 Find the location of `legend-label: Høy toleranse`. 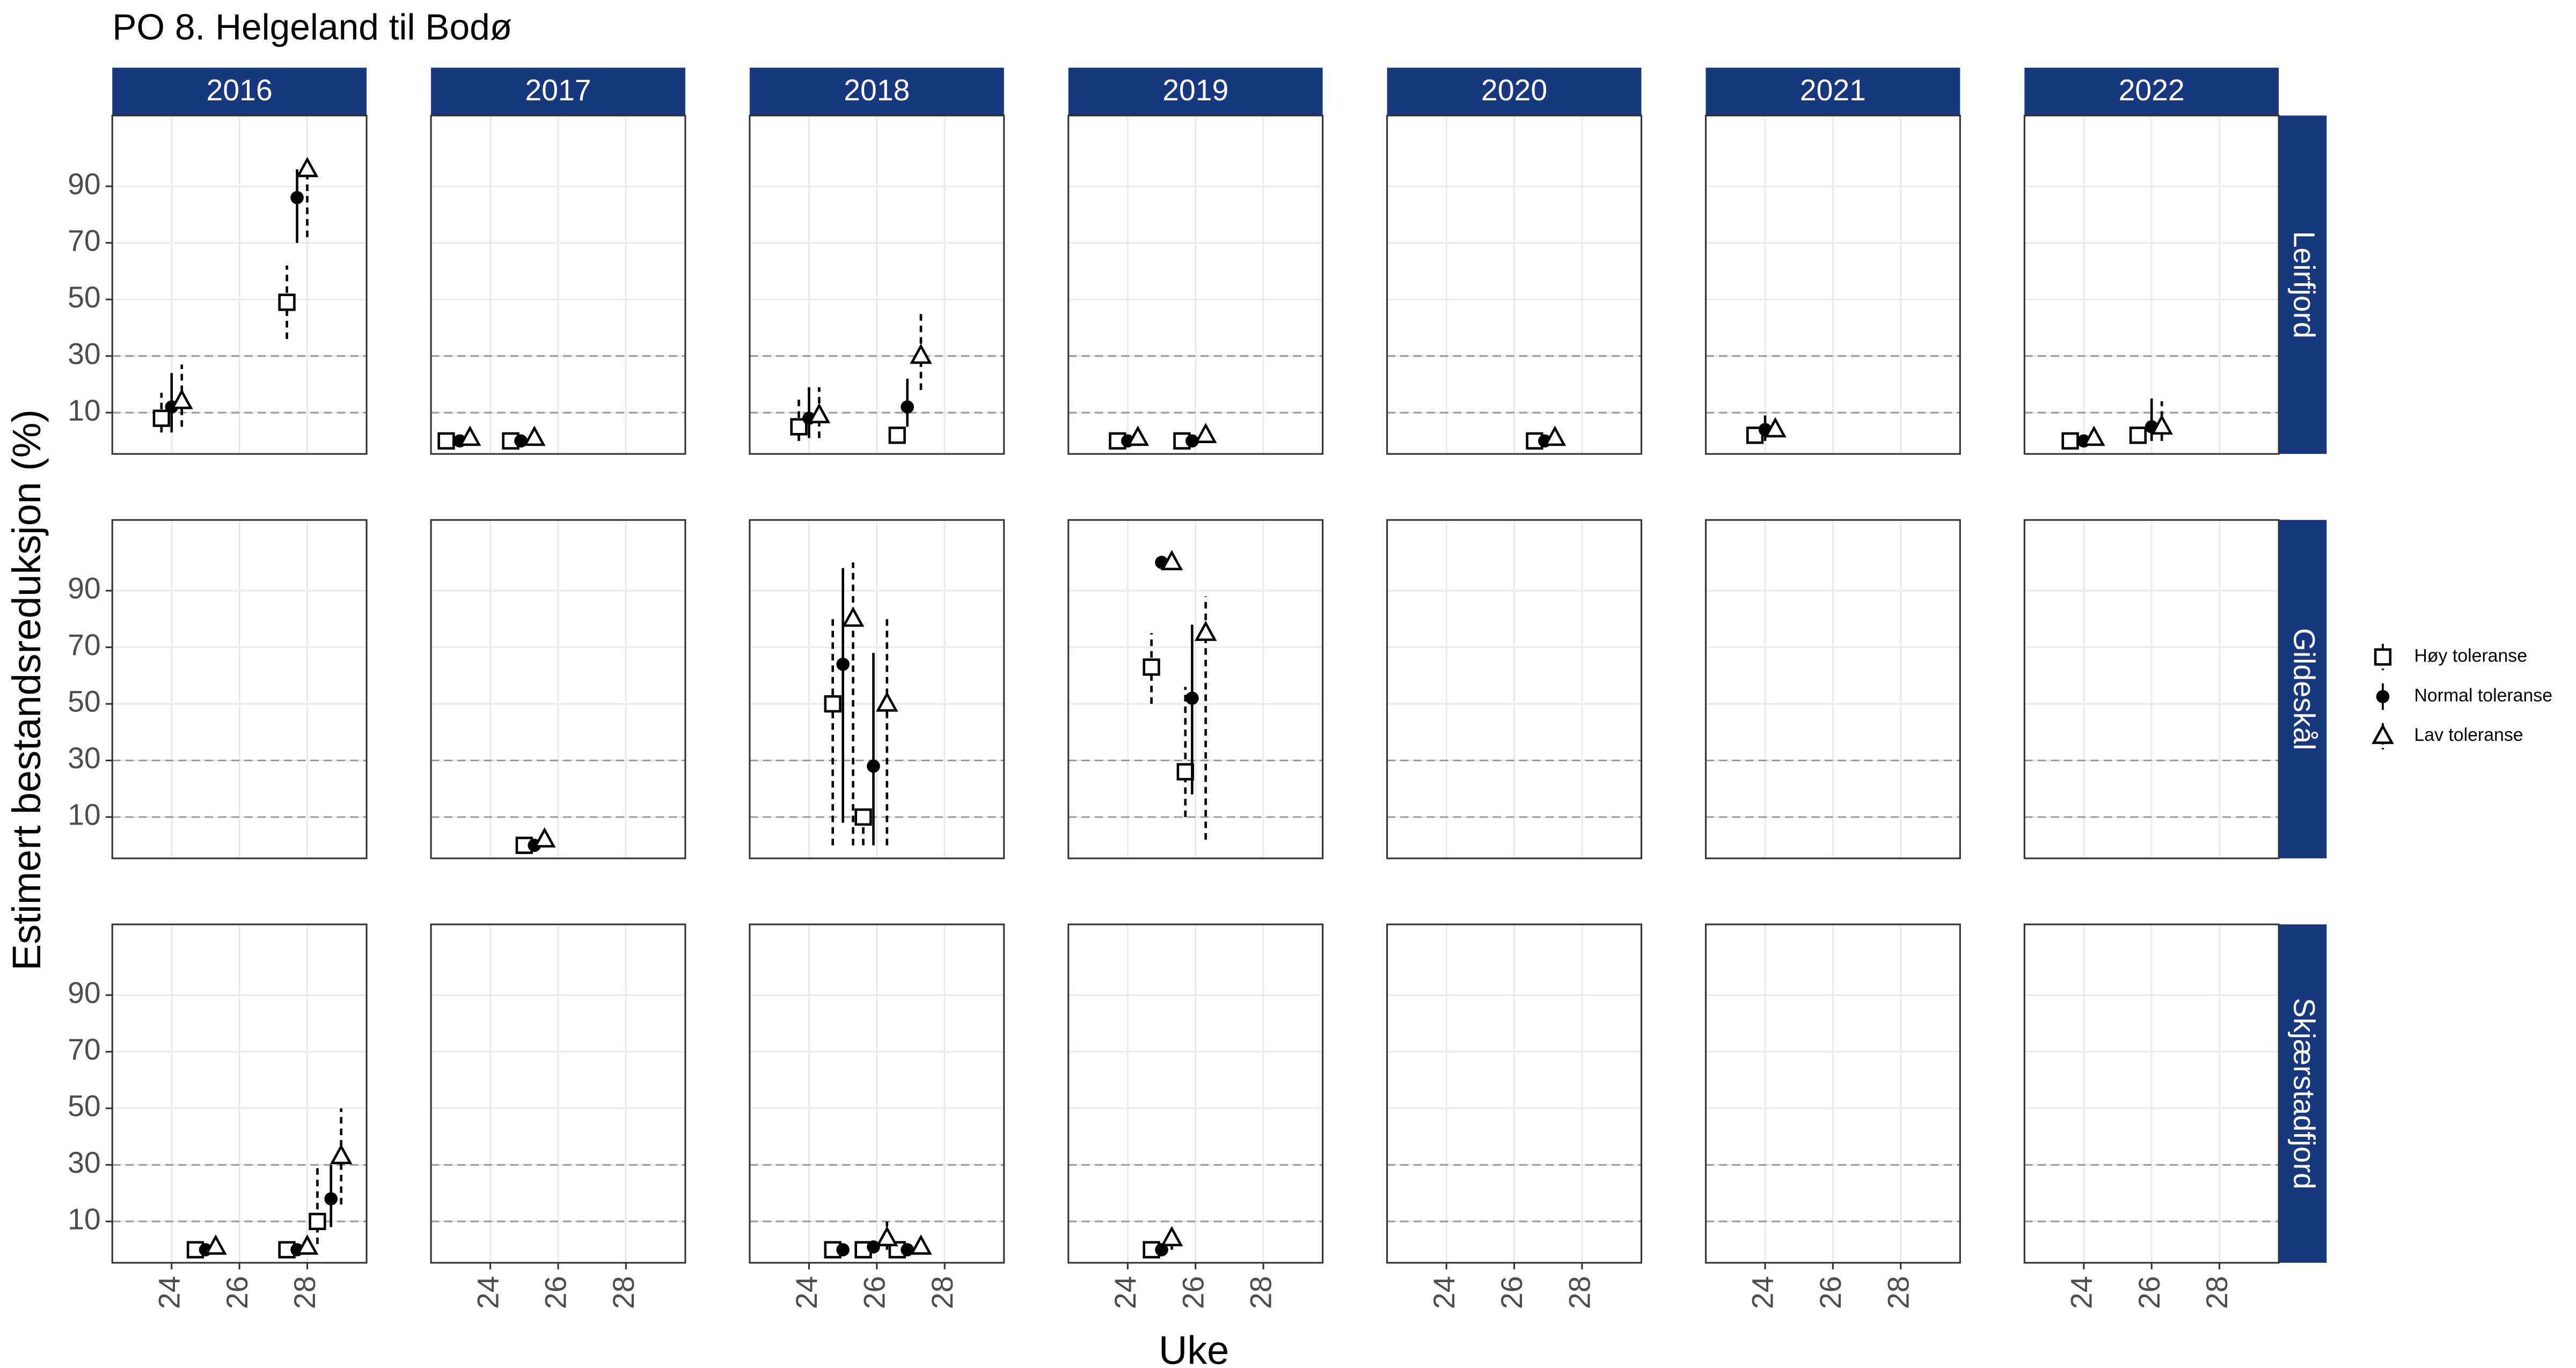

legend-label: Høy toleranse is located at coordinates (2470, 656).